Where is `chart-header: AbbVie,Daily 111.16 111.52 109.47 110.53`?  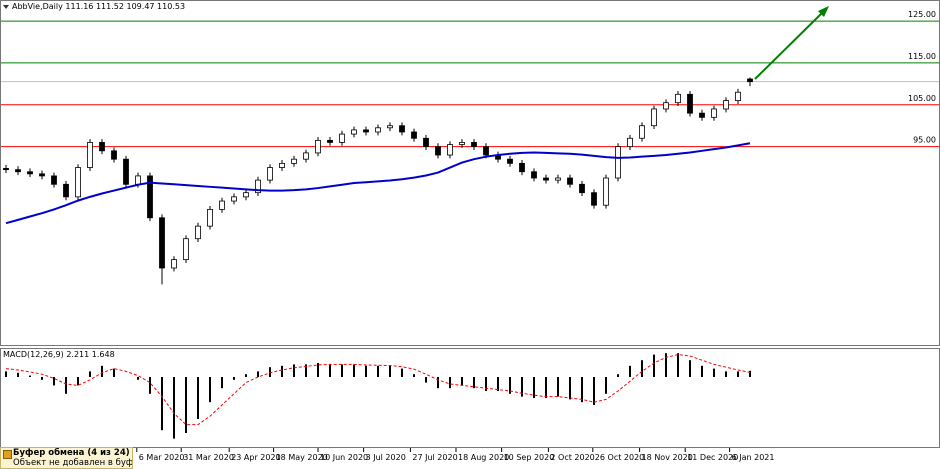
chart-header: AbbVie,Daily 111.16 111.52 109.47 110.53 is located at coordinates (98, 6).